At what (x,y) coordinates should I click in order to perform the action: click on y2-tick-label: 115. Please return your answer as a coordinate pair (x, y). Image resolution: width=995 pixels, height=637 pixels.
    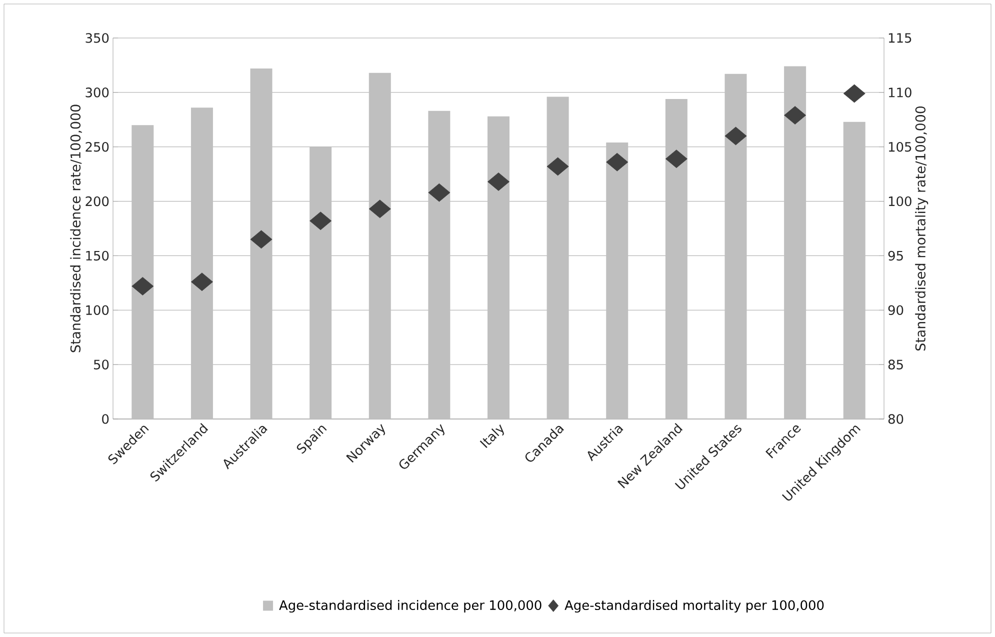
    Looking at the image, I should click on (900, 38).